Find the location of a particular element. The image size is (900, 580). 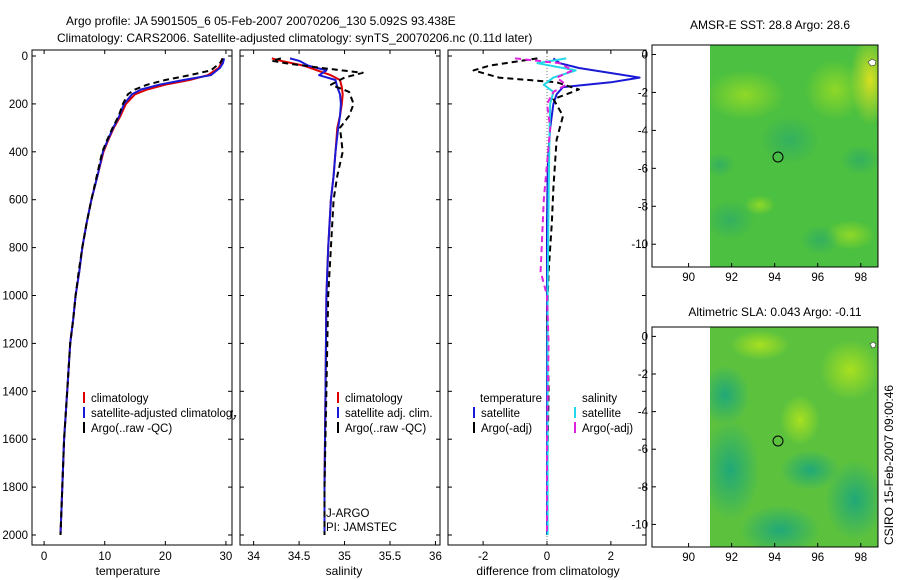

legend-climatology-s: climatology is located at coordinates (374, 399).